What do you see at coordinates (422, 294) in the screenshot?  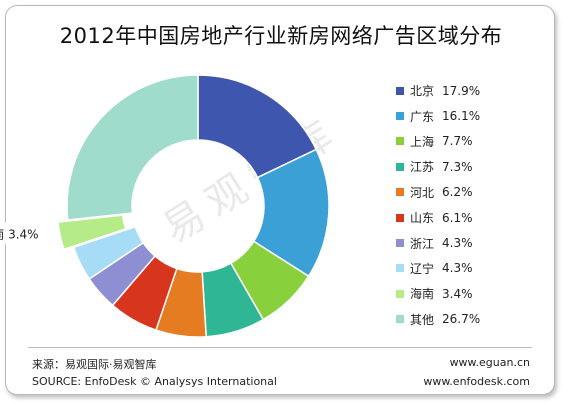 I see `legend-label: 海南` at bounding box center [422, 294].